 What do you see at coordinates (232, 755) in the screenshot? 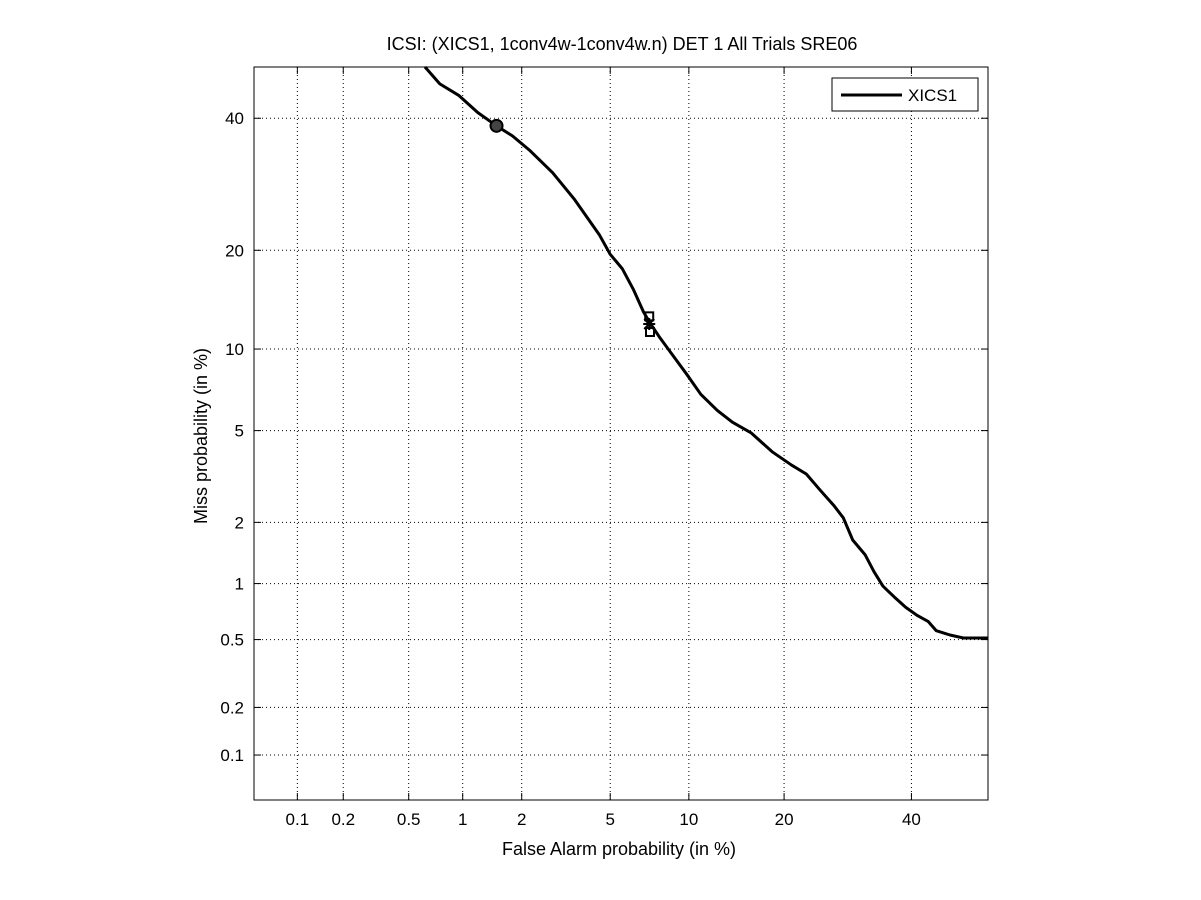
I see `y-tick-label: 0.1` at bounding box center [232, 755].